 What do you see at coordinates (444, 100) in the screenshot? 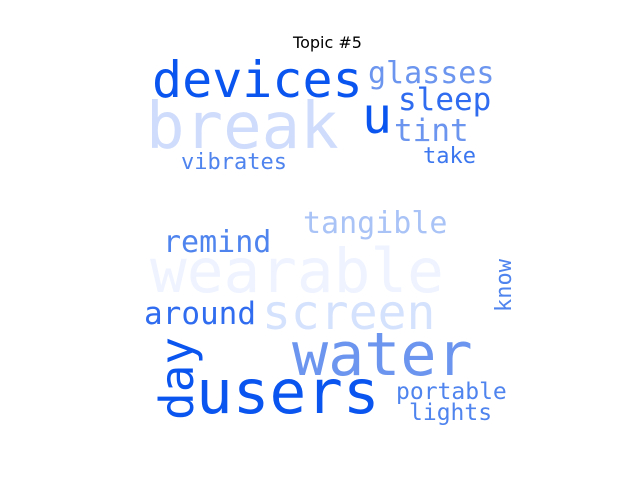
I see `word-sleep: sleep` at bounding box center [444, 100].